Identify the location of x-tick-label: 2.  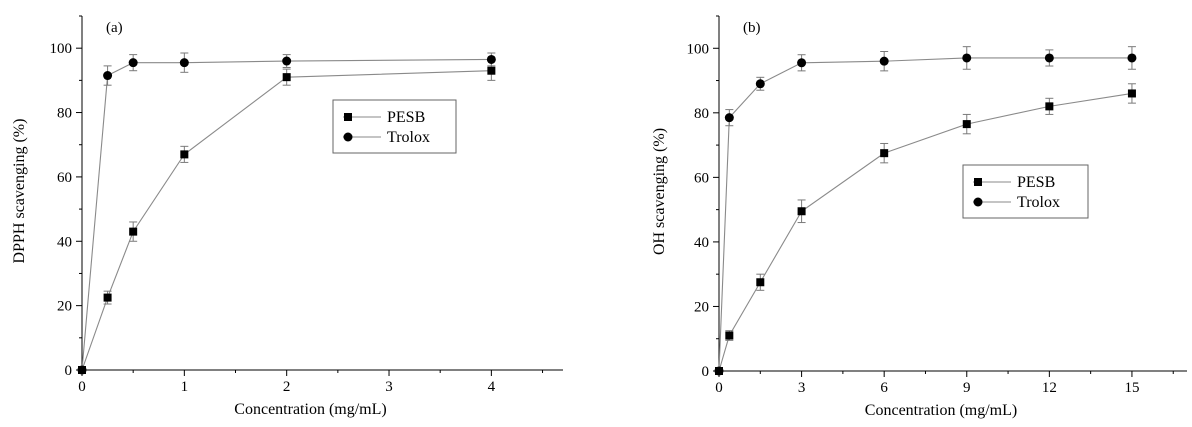
(287, 387).